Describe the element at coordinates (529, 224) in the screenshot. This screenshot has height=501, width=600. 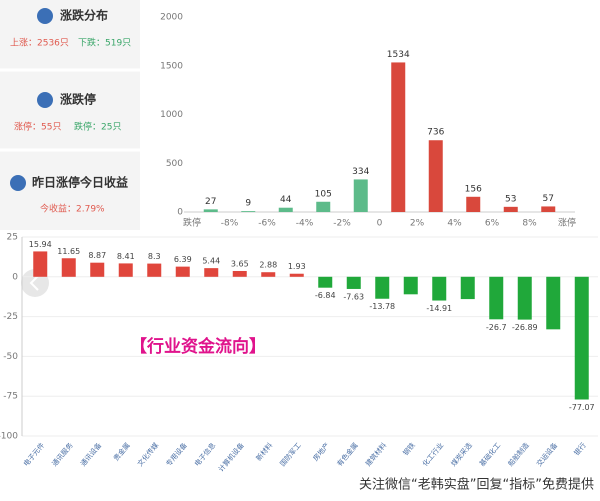
I see `x-tick-label: 8%` at that location.